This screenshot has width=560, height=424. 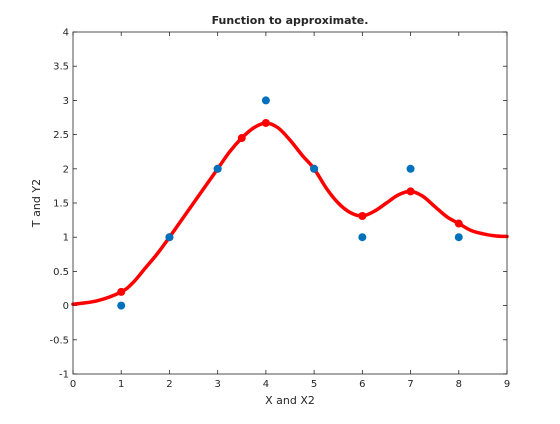 I want to click on x-tick-label: 7, so click(x=410, y=384).